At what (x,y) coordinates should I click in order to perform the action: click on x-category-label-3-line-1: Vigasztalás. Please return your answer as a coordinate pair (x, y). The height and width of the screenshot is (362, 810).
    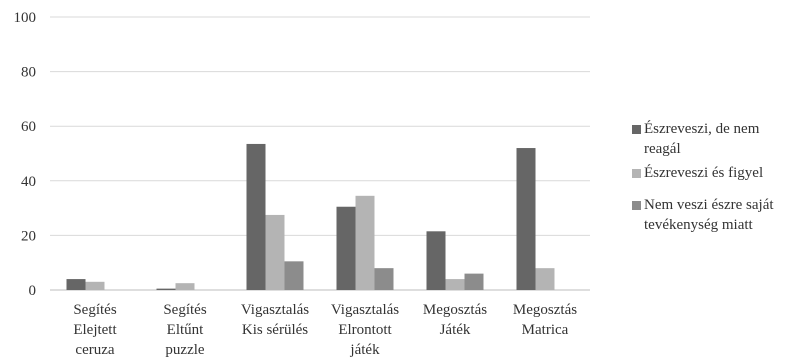
    Looking at the image, I should click on (275, 310).